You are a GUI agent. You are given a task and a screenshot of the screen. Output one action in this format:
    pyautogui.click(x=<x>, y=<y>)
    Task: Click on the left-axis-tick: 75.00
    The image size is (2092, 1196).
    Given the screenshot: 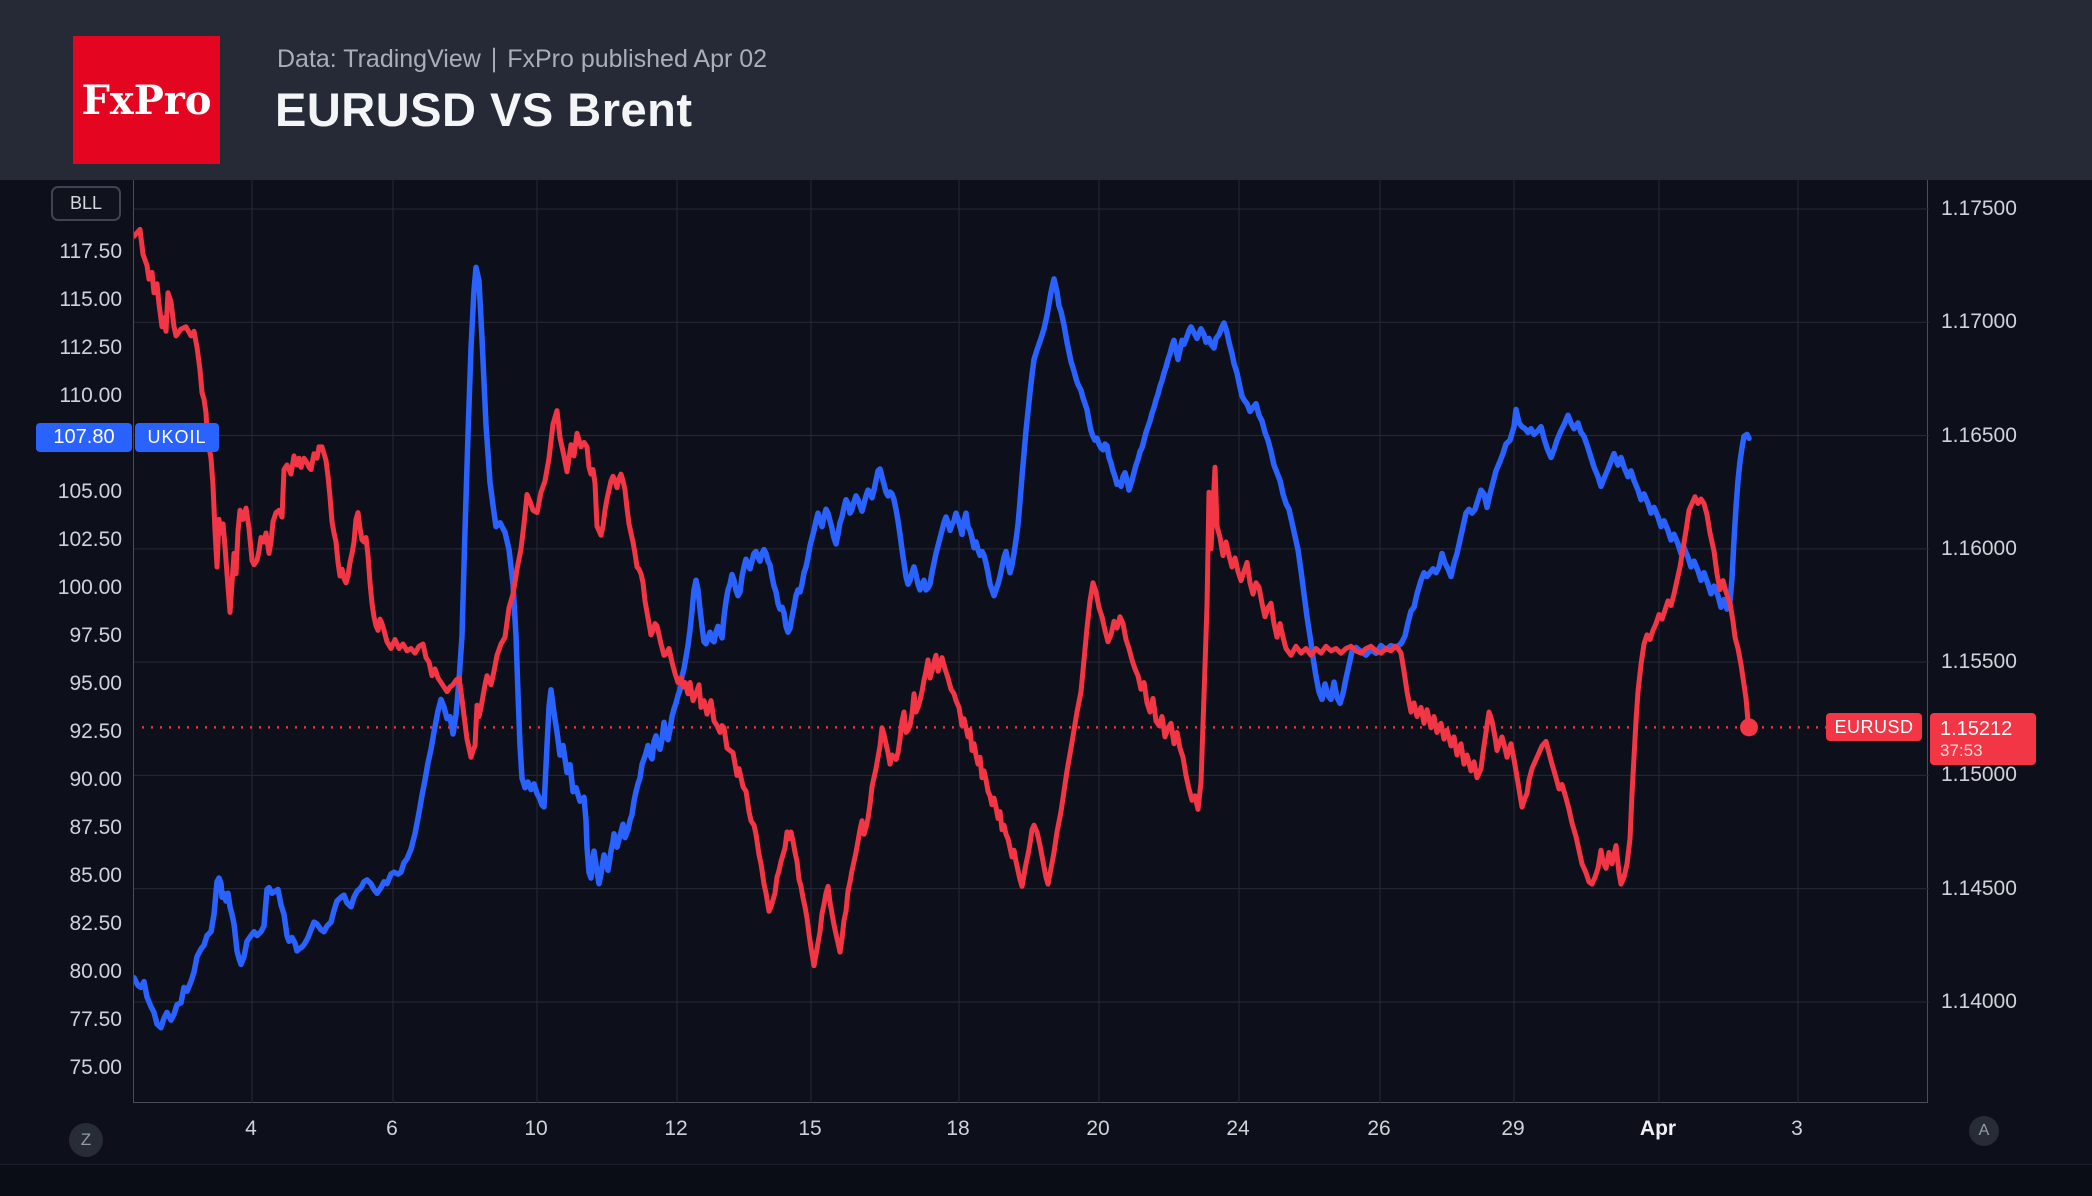 What is the action you would take?
    pyautogui.click(x=95, y=1068)
    